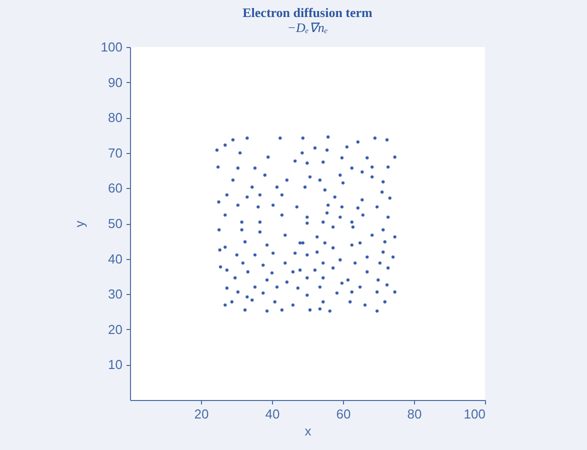  I want to click on x-tick-label: 20, so click(201, 414).